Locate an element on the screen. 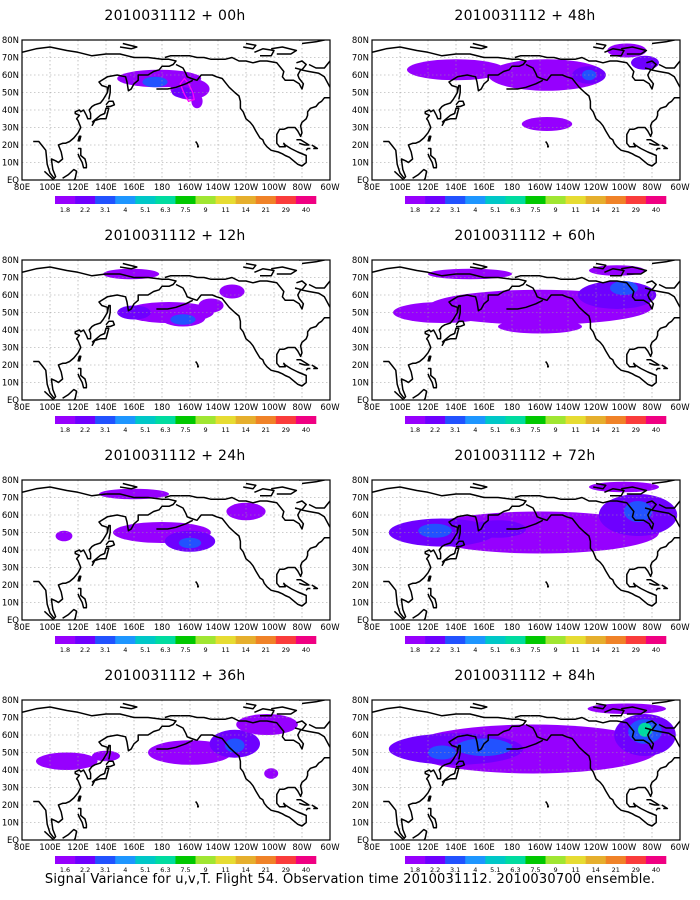  panel-title: 2010031112 + 00h is located at coordinates (175, 16).